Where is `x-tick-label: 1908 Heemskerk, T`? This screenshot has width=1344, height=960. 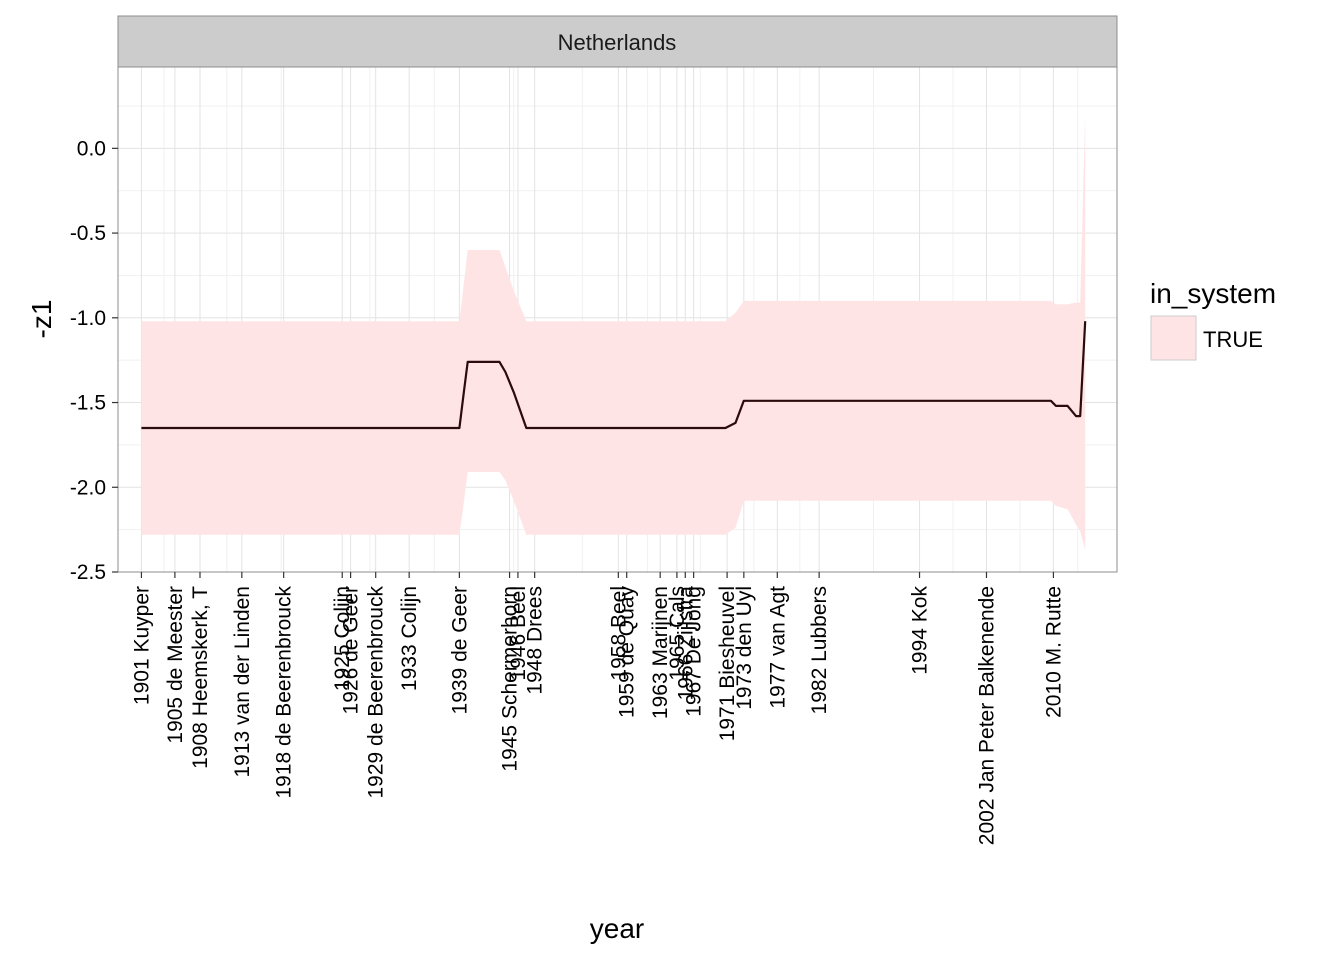
x-tick-label: 1908 Heemskerk, T is located at coordinates (200, 677).